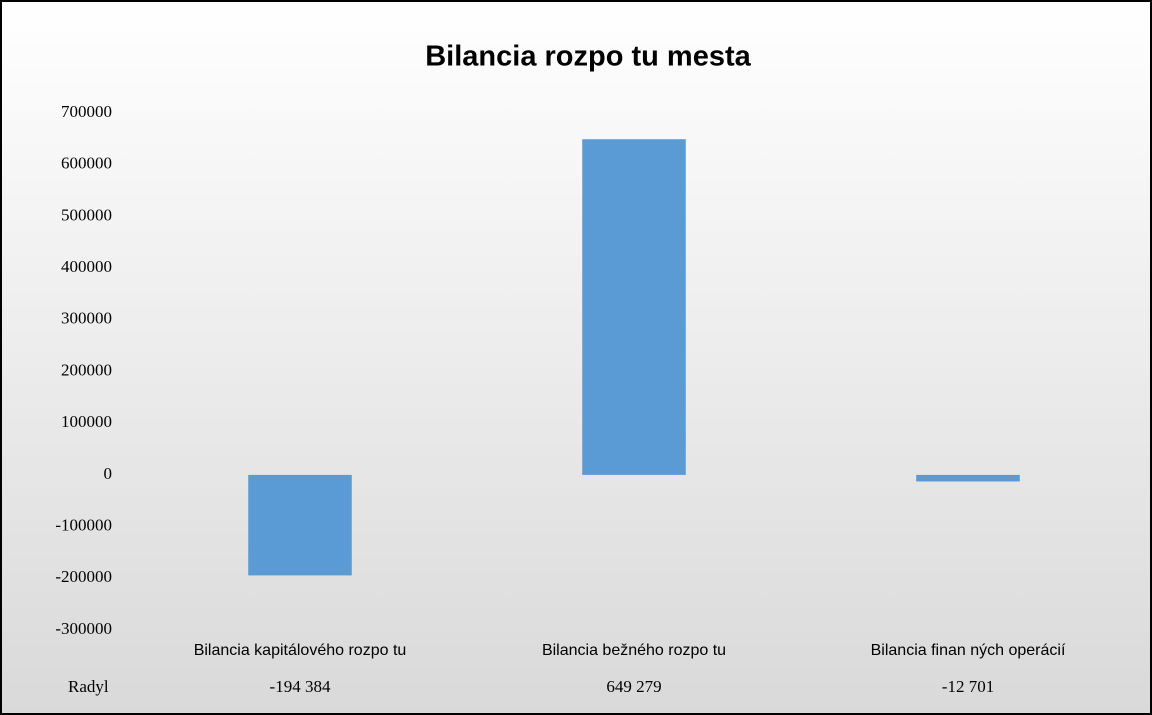 This screenshot has width=1152, height=715. What do you see at coordinates (86, 421) in the screenshot?
I see `y-tick-label: 100000` at bounding box center [86, 421].